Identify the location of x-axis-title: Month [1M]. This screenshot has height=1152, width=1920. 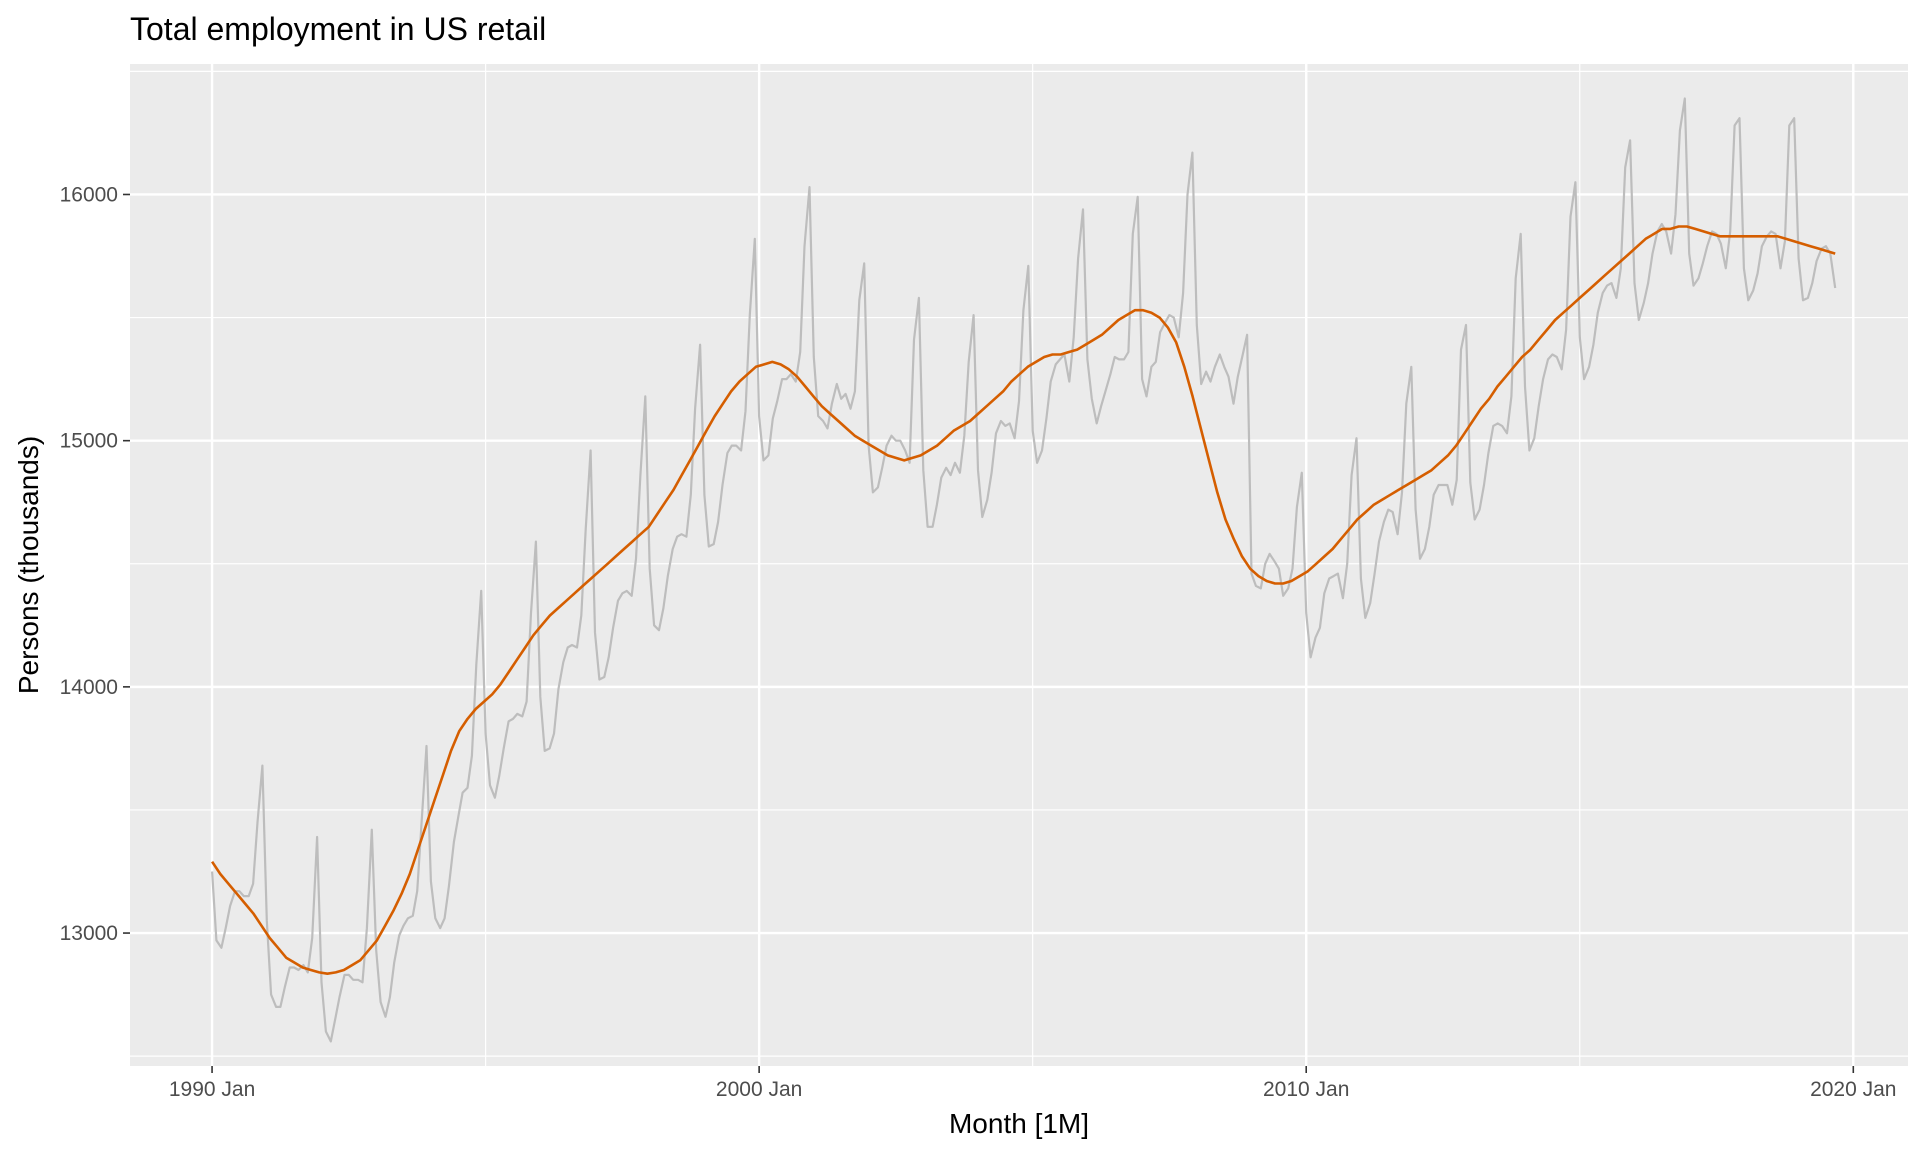
(1019, 1123).